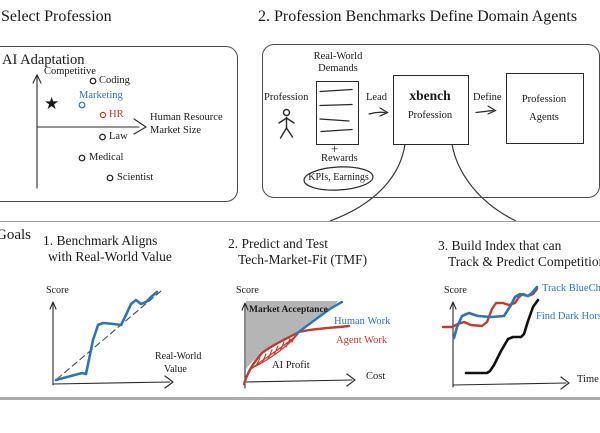  What do you see at coordinates (430, 95) in the screenshot?
I see `xbench-title: xbench` at bounding box center [430, 95].